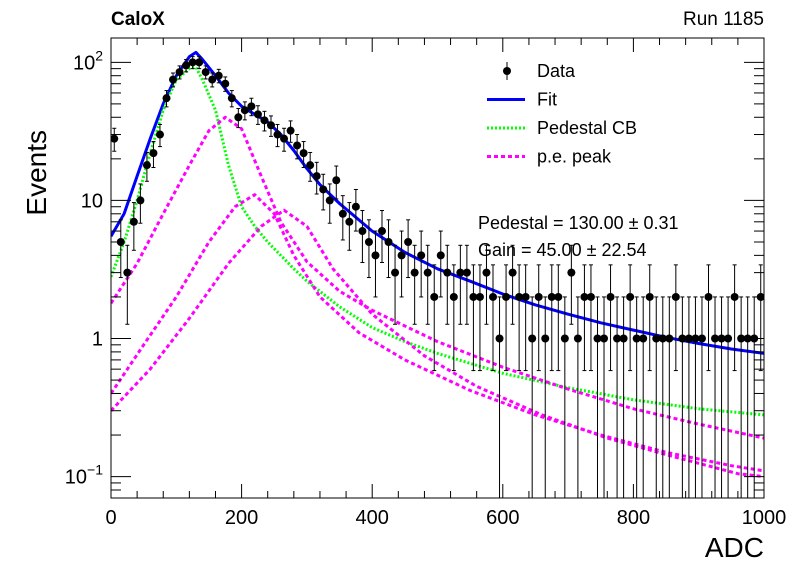  Describe the element at coordinates (92, 201) in the screenshot. I see `y-tick-label: 10` at that location.